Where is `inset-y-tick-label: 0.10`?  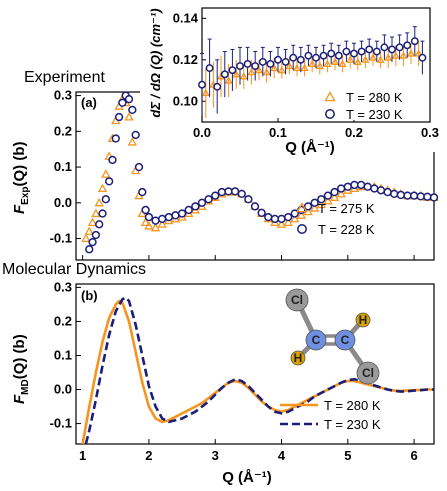 inset-y-tick-label: 0.10 is located at coordinates (185, 100).